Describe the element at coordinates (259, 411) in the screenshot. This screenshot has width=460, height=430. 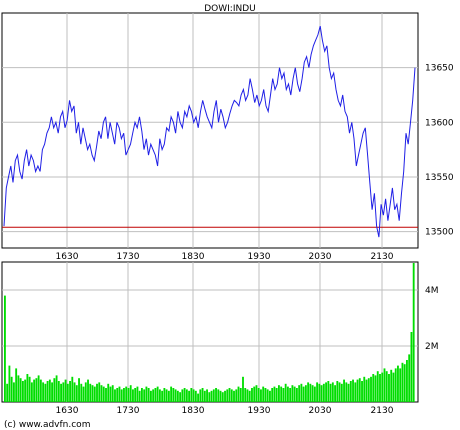
I see `volume-x-tick-label: 1930` at that location.